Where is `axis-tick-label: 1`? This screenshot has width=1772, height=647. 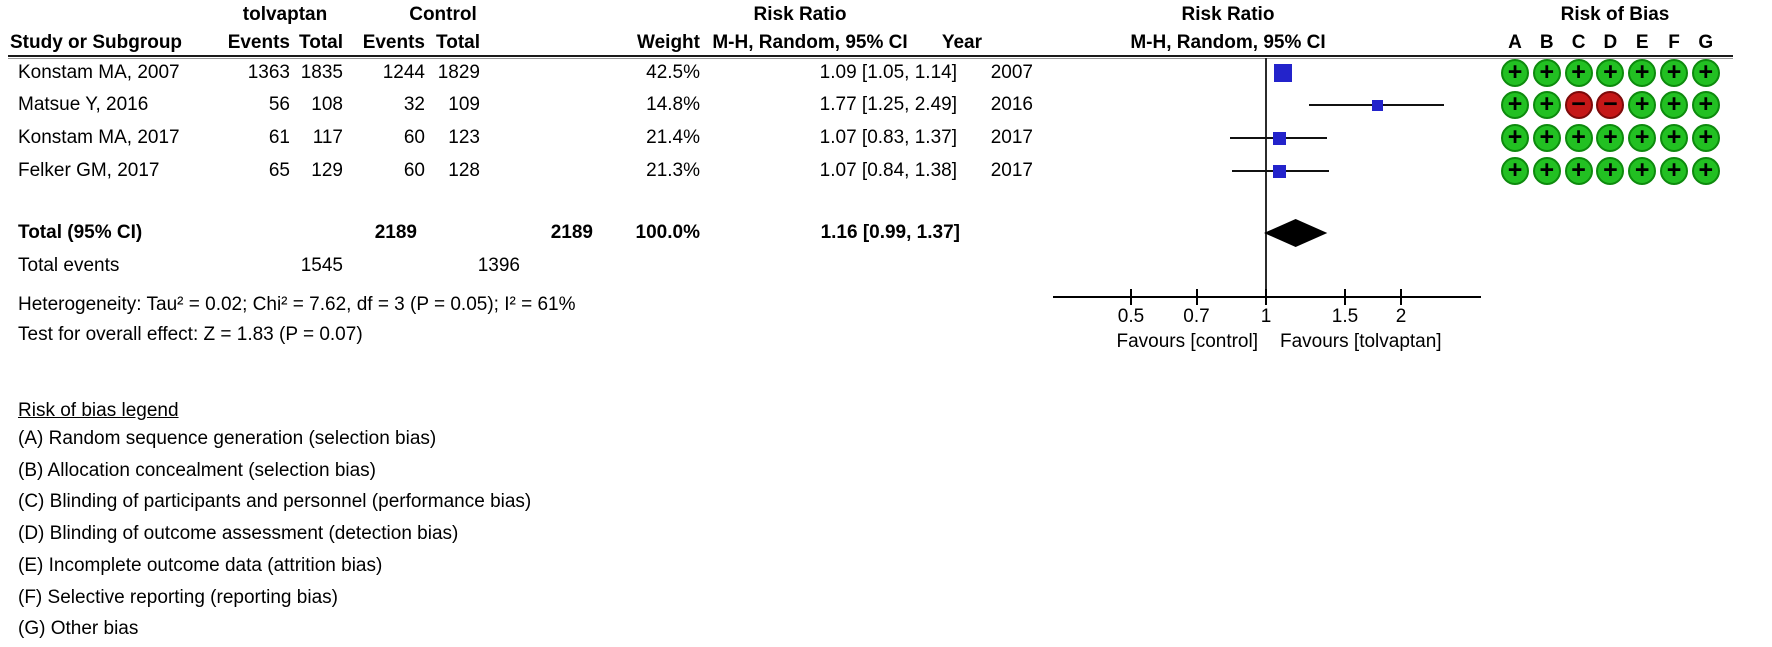 axis-tick-label: 1 is located at coordinates (1266, 316).